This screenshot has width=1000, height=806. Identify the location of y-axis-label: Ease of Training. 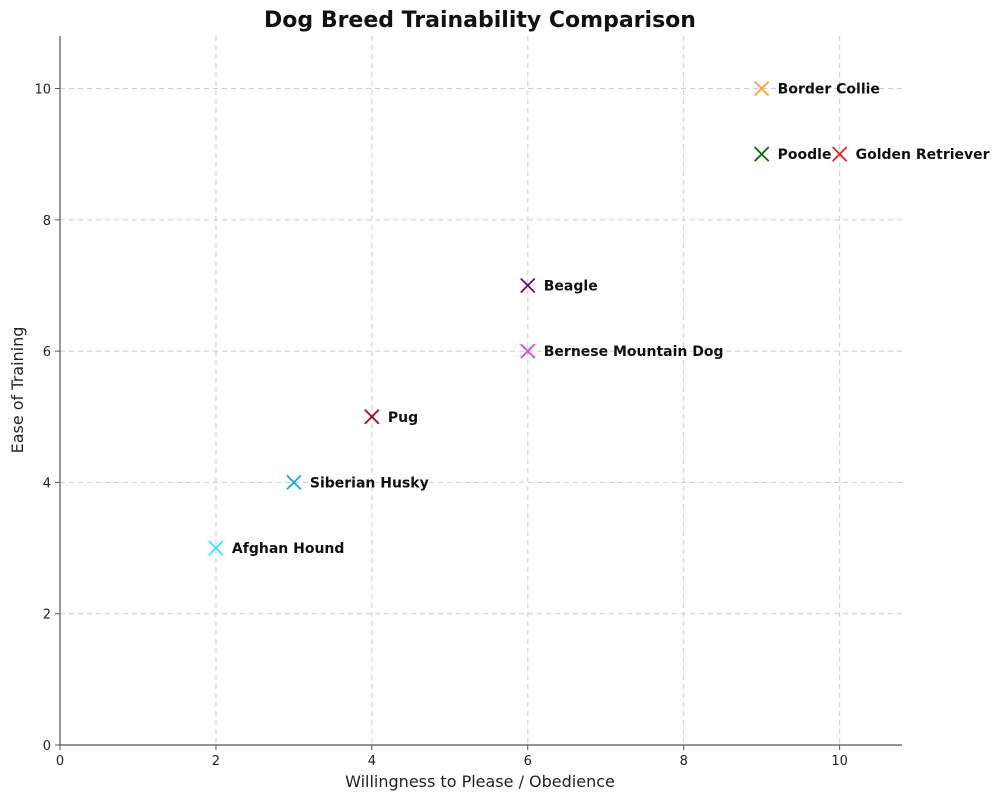
(17, 390).